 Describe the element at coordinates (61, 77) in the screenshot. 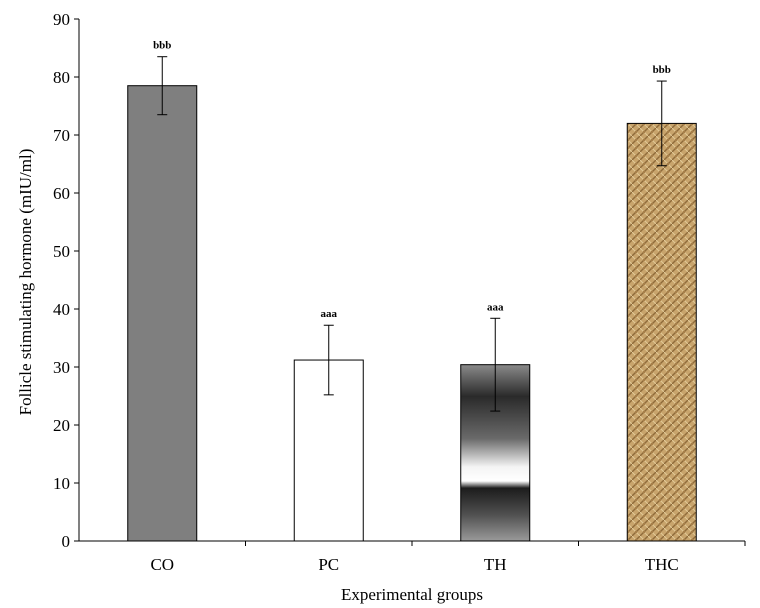

I see `y-tick-label: 80` at that location.